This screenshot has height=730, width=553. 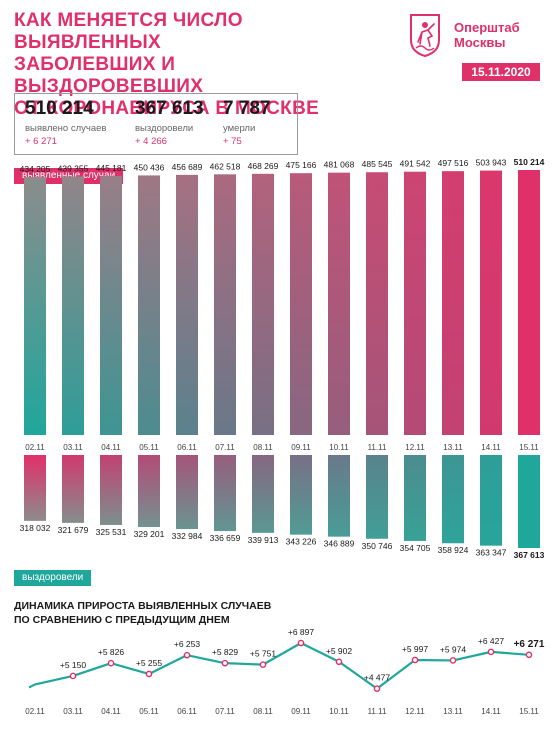 I want to click on case-value-label: 503 943, so click(x=491, y=163).